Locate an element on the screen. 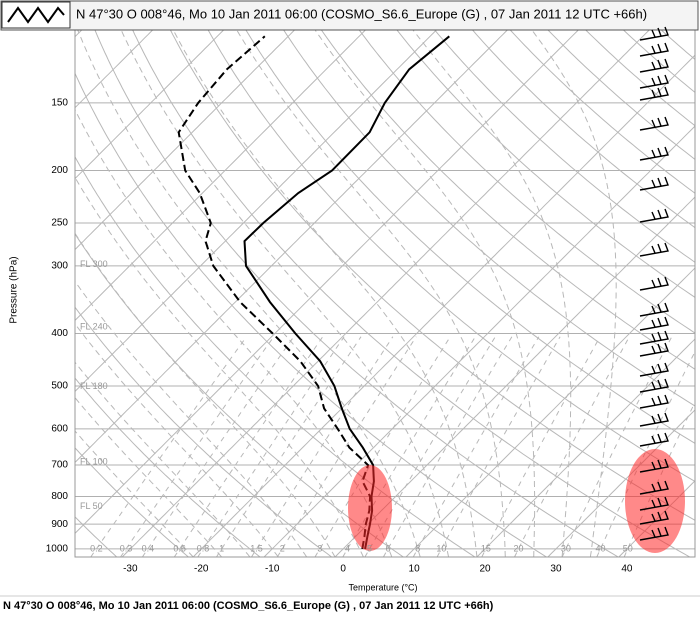  mixing-ratio-label: 20 is located at coordinates (519, 548).